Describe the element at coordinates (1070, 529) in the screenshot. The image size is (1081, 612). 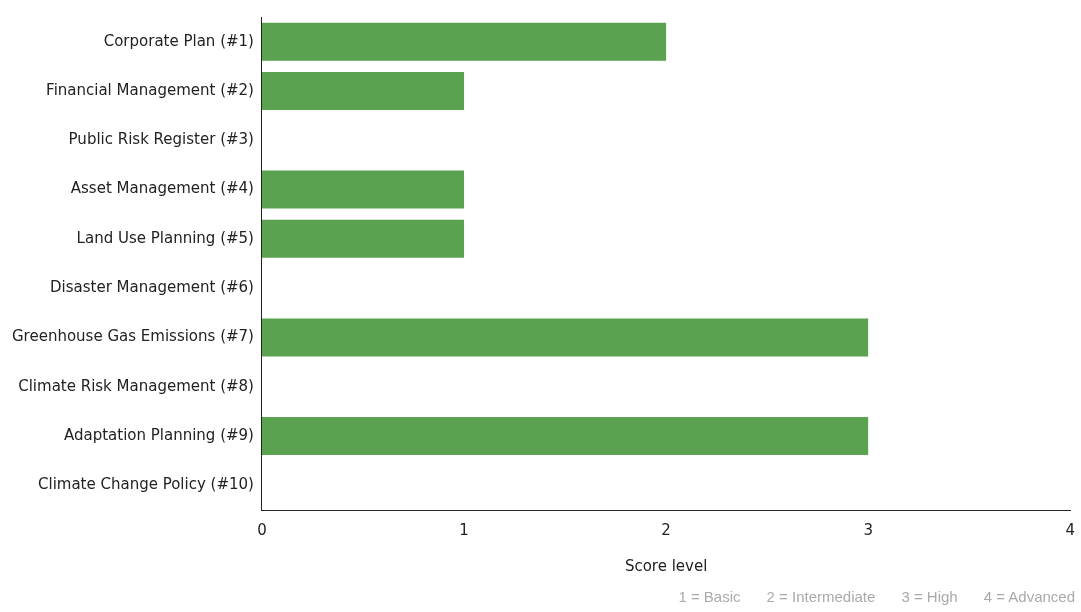
I see `x-tick-label: 4` at that location.